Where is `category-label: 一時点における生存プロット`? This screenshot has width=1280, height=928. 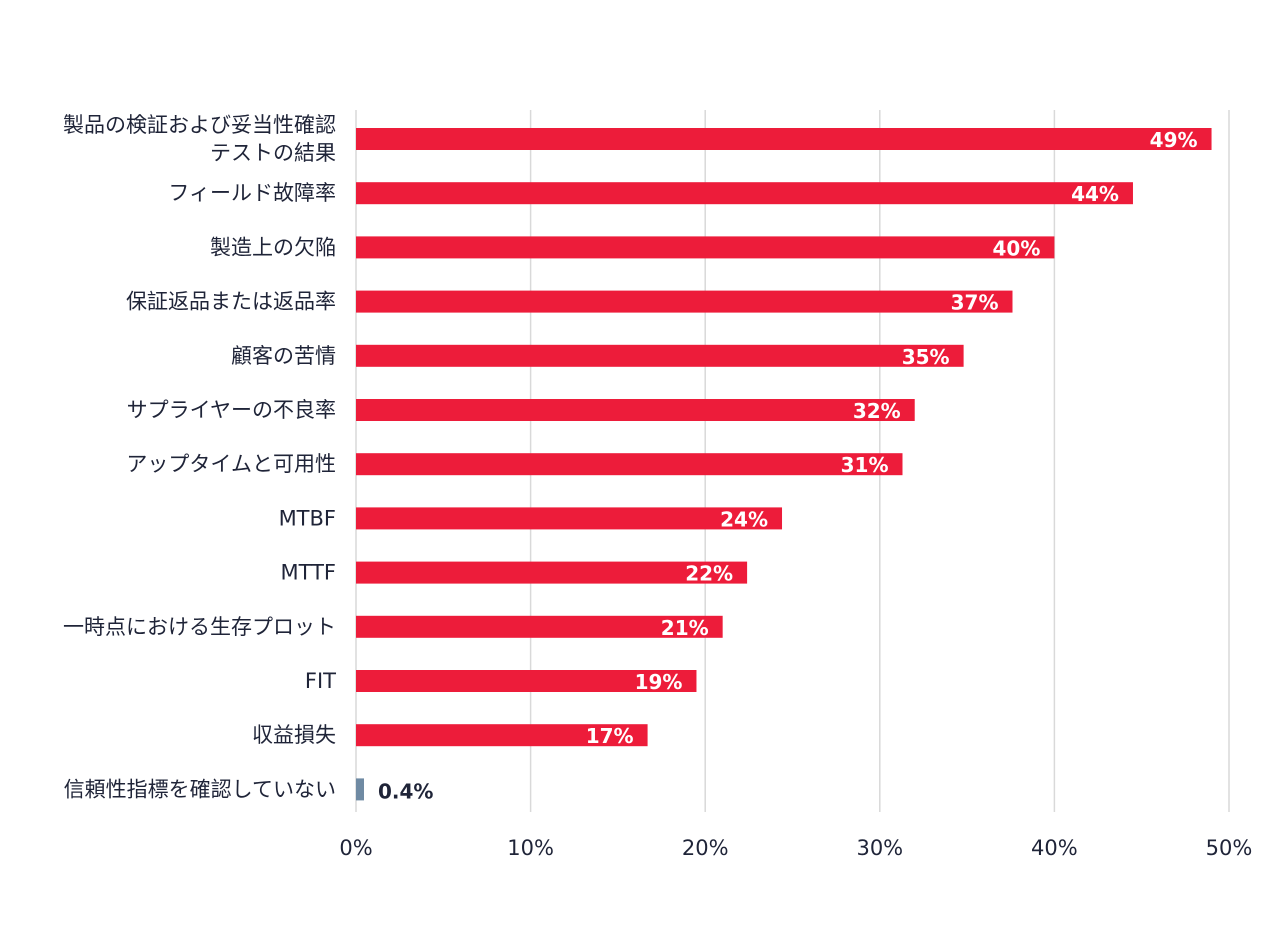
category-label: 一時点における生存プロット is located at coordinates (199, 627).